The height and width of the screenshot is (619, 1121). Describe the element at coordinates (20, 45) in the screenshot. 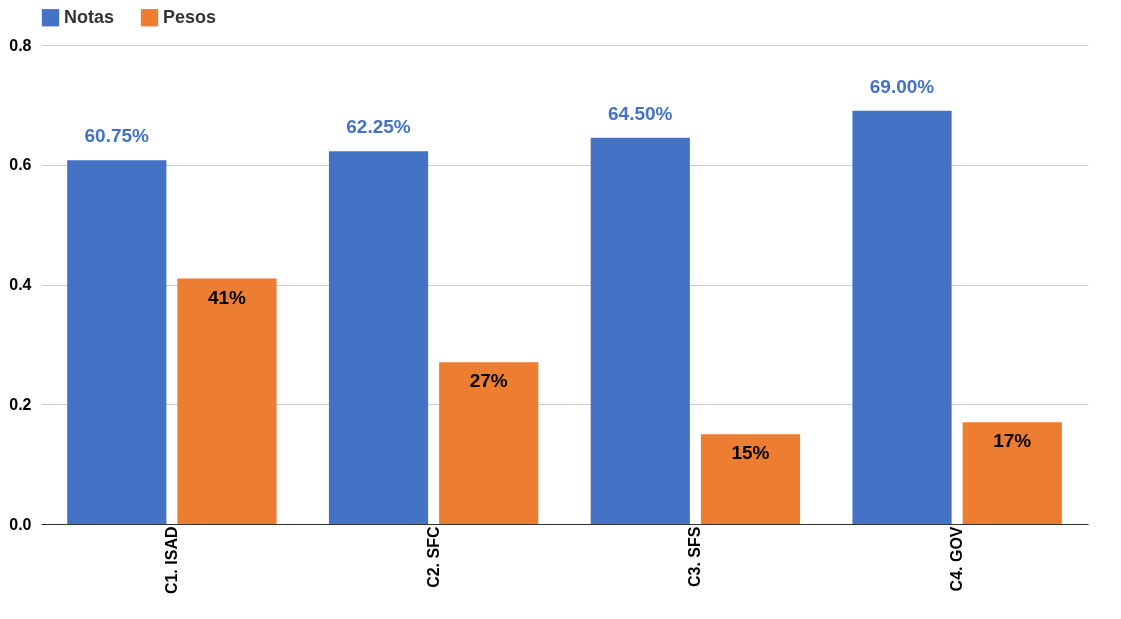

I see `y-tick-label: 0.8` at that location.